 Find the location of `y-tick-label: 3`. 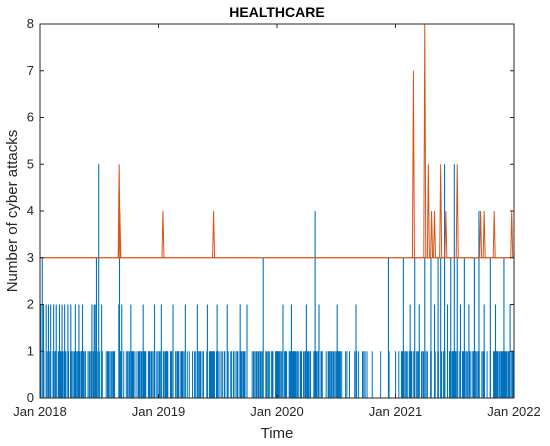

y-tick-label: 3 is located at coordinates (30, 257).